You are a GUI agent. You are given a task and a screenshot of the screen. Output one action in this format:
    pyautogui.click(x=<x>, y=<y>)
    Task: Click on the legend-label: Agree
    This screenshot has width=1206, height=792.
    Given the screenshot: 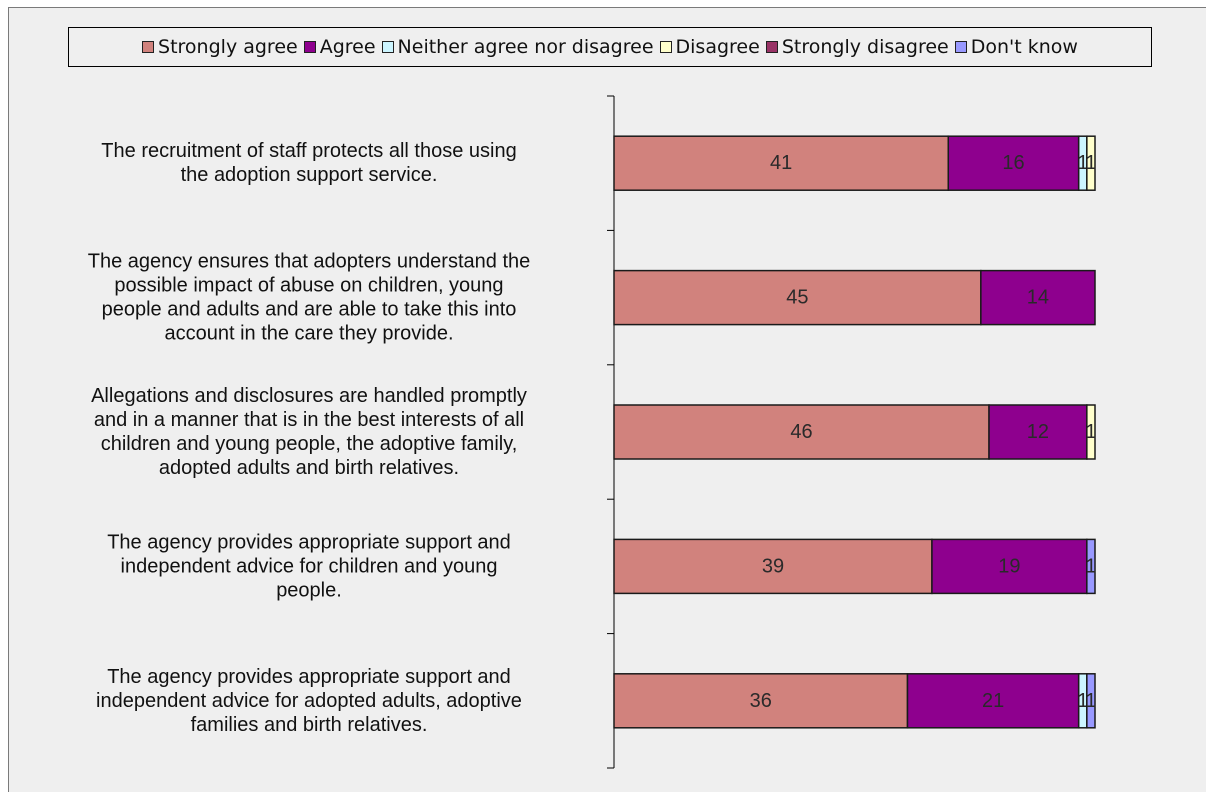 What is the action you would take?
    pyautogui.click(x=347, y=47)
    